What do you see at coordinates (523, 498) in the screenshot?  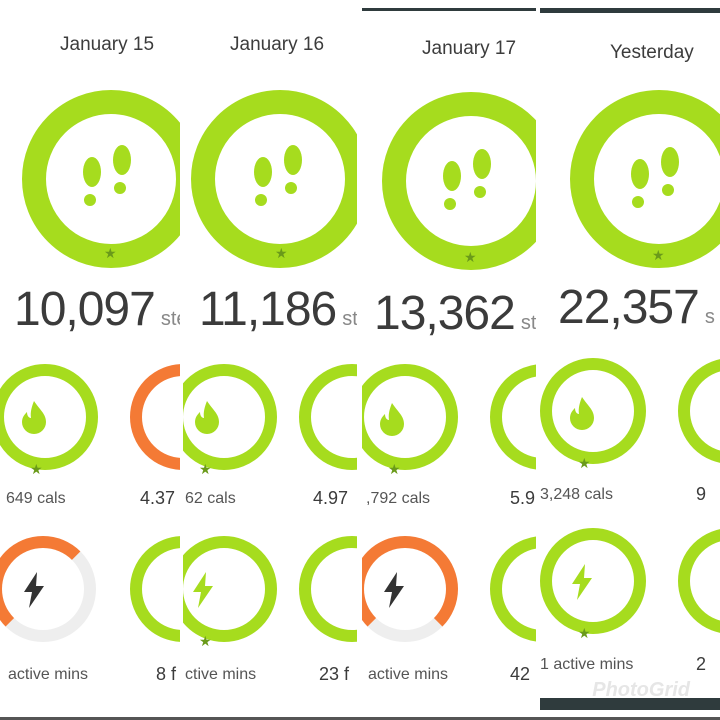 I see `distance-value: 5.9` at bounding box center [523, 498].